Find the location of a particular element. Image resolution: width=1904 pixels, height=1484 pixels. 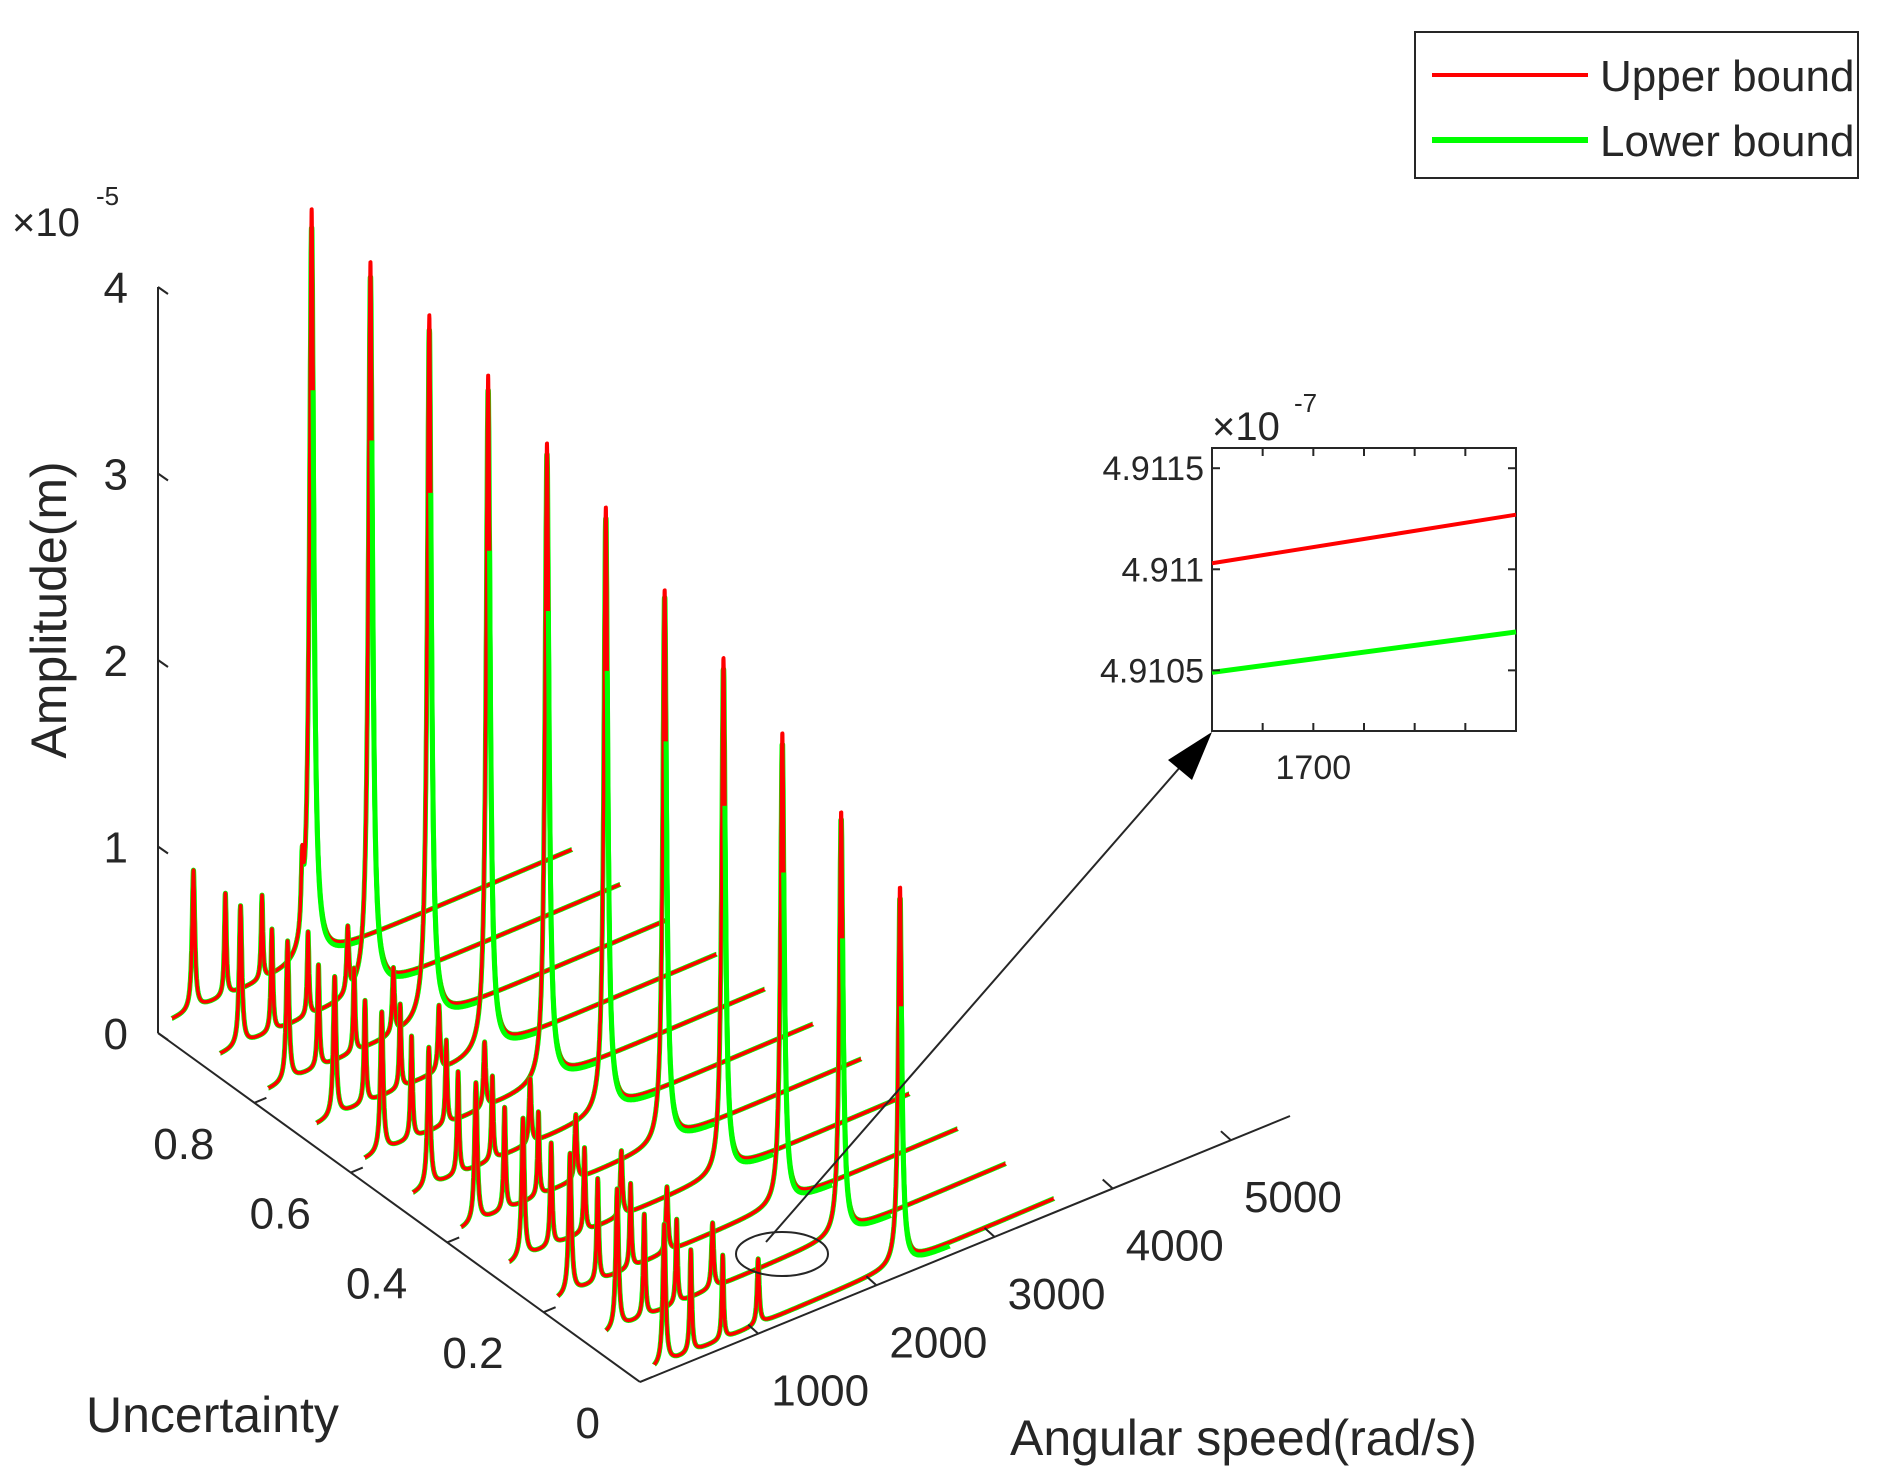

x-axis-line is located at coordinates (965, 1249).